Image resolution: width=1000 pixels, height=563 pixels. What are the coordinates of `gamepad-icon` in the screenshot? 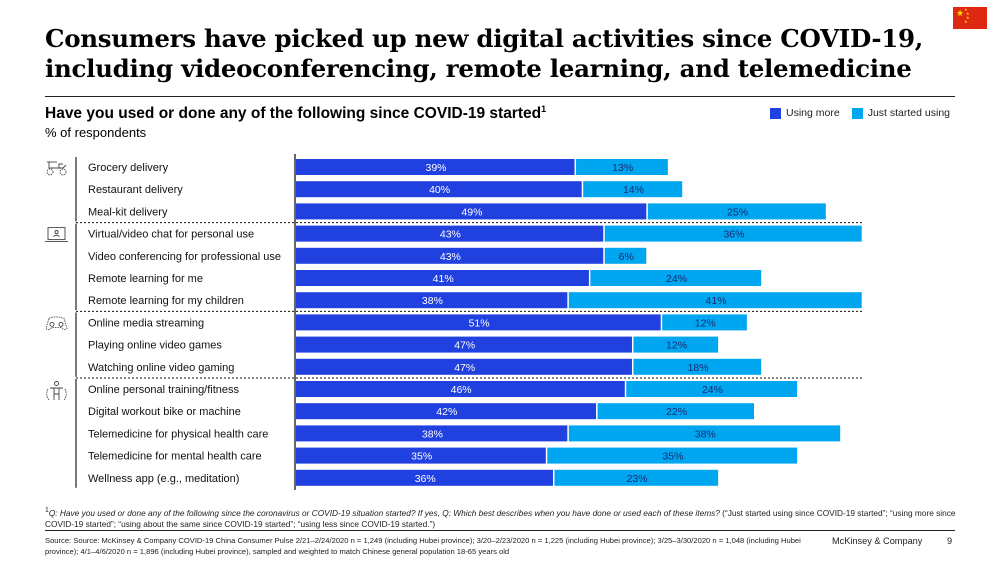 It's located at (56, 323).